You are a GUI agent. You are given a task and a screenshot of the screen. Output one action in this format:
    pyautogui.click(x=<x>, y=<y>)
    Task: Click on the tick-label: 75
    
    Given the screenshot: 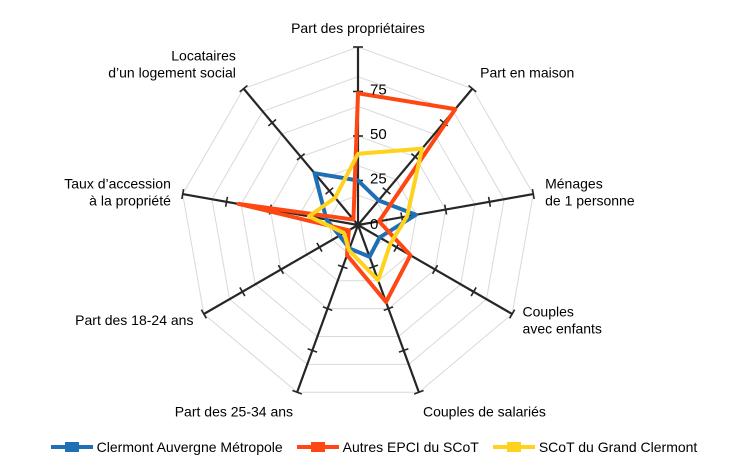 What is the action you would take?
    pyautogui.click(x=378, y=90)
    